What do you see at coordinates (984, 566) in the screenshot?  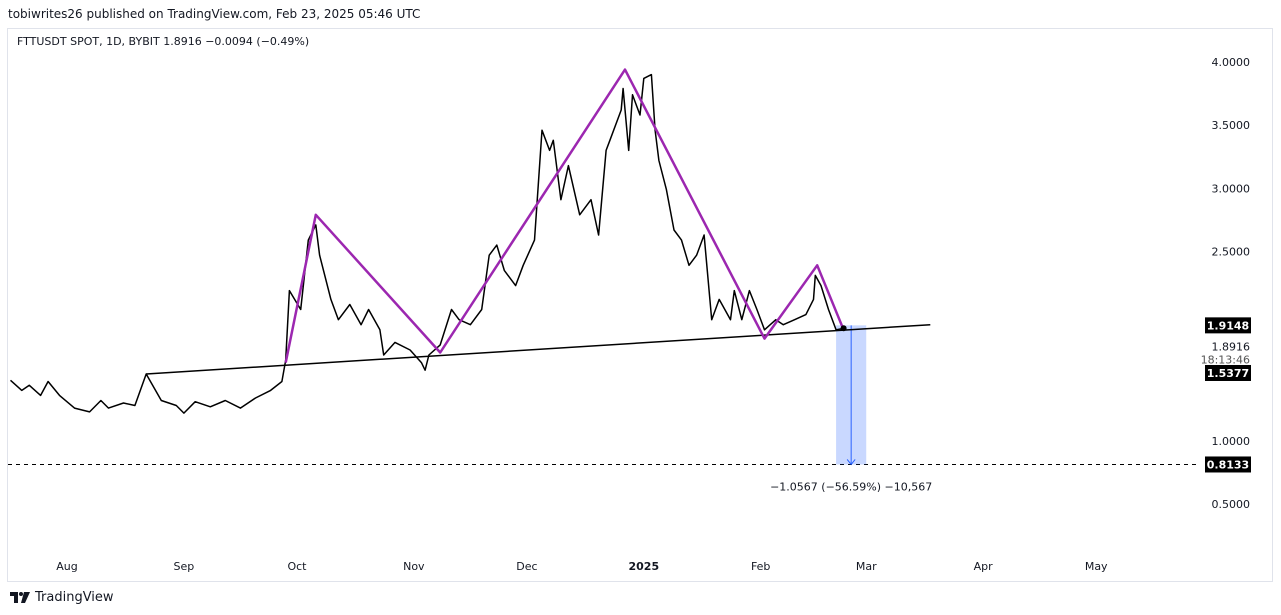 I see `x-tick-label: Apr` at bounding box center [984, 566].